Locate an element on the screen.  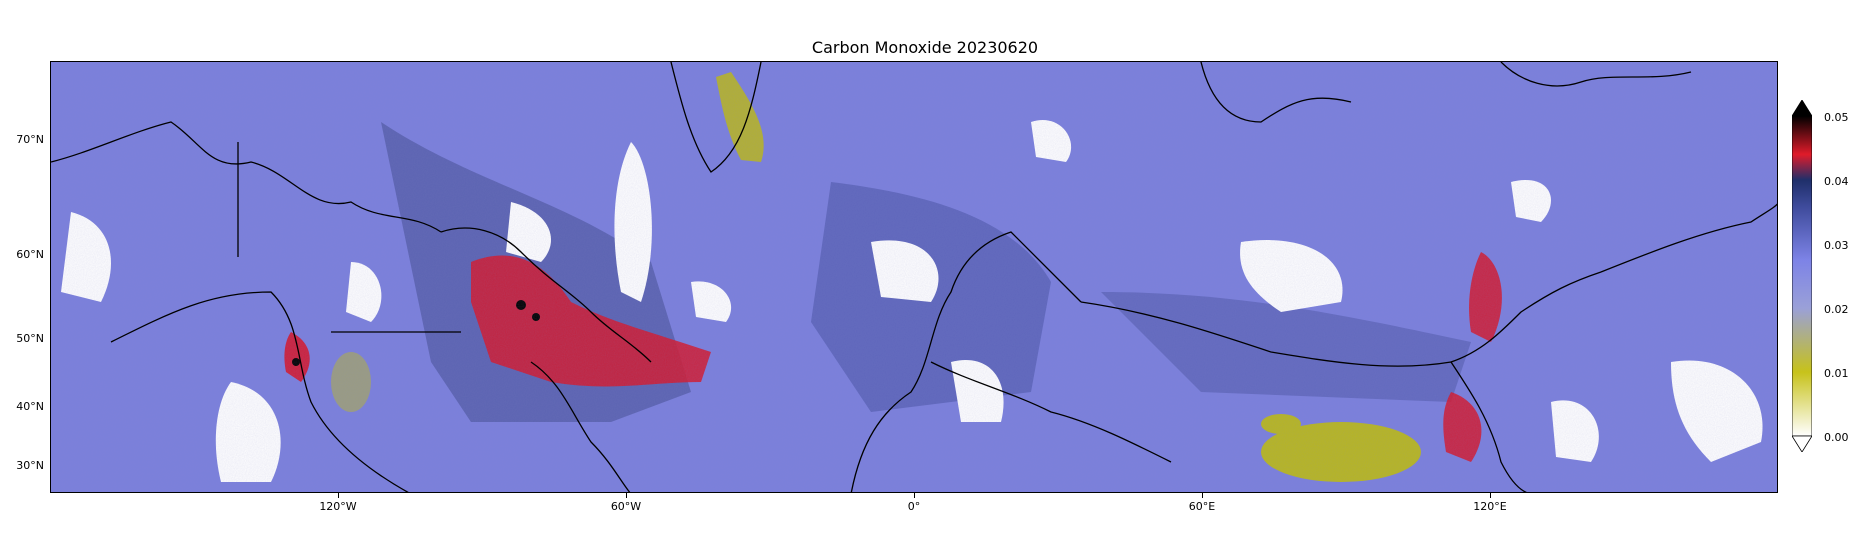
colorbar-gradient is located at coordinates (1802, 276).